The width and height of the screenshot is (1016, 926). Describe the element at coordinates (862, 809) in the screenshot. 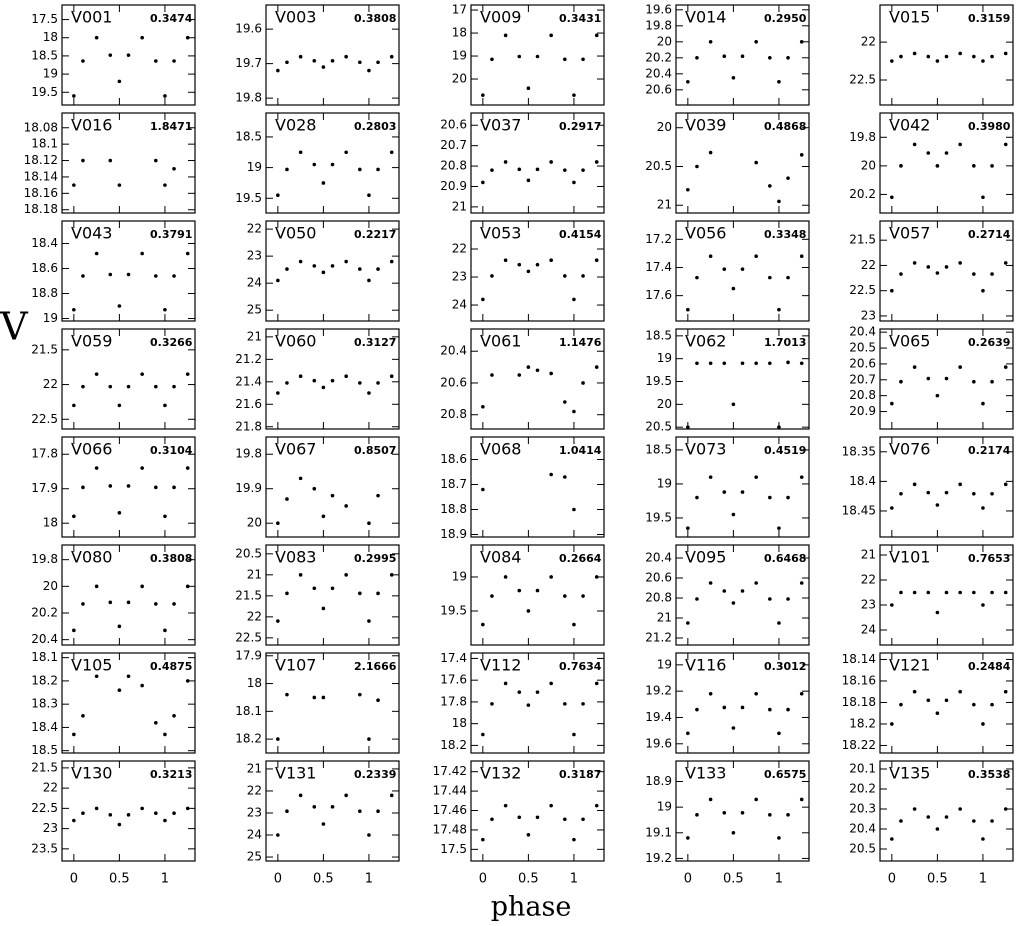

I see `y-tick-label: 20.3` at that location.